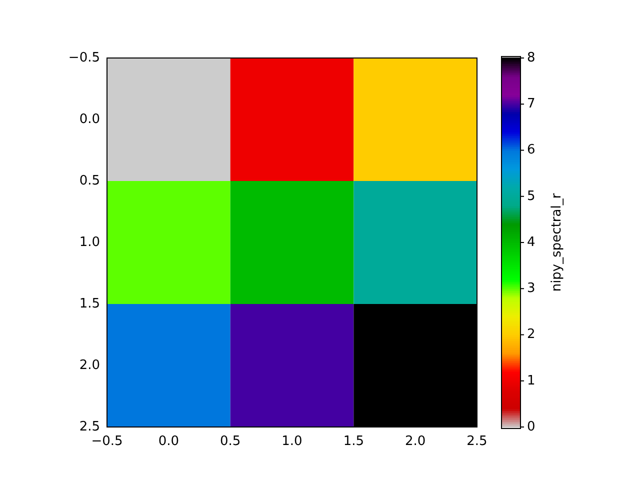 This screenshot has height=480, width=640. Describe the element at coordinates (292, 442) in the screenshot. I see `x-tick-label: 1.0` at that location.